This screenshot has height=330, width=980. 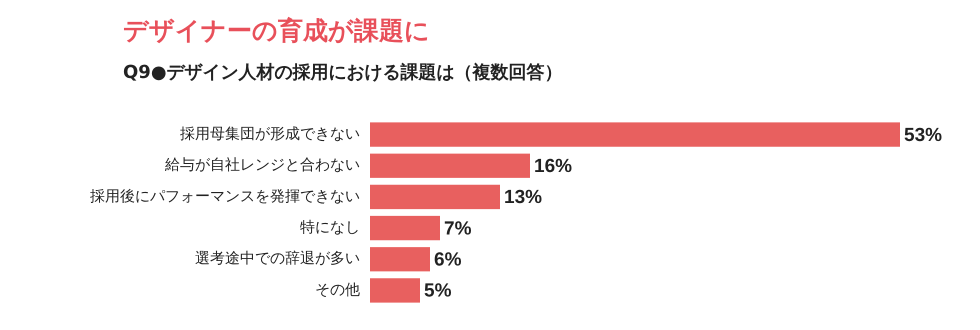 I want to click on y-tick-label: 選考途中での辞退が多い, so click(x=277, y=258).